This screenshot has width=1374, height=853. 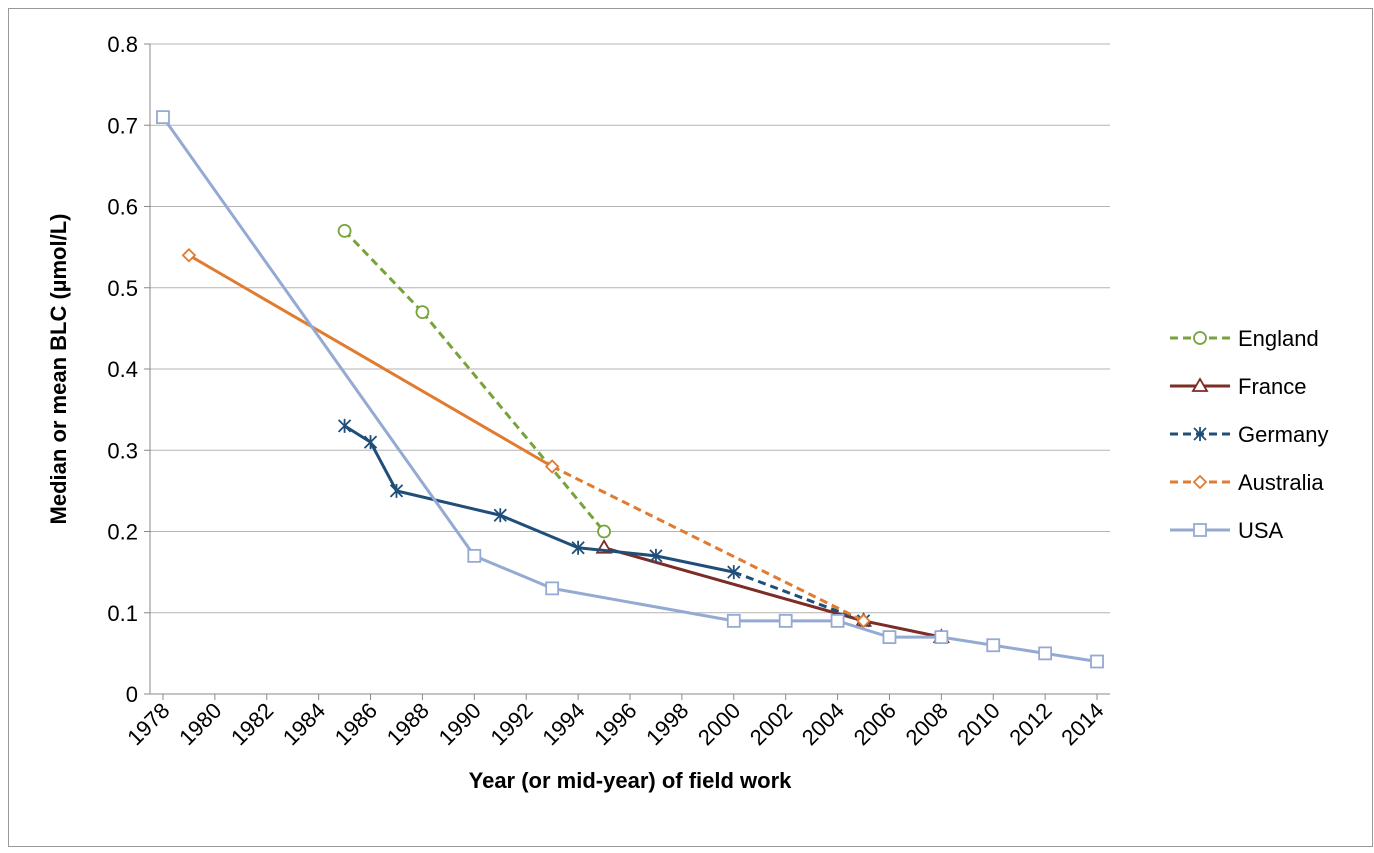 What do you see at coordinates (1281, 482) in the screenshot?
I see `legend-label: Australia` at bounding box center [1281, 482].